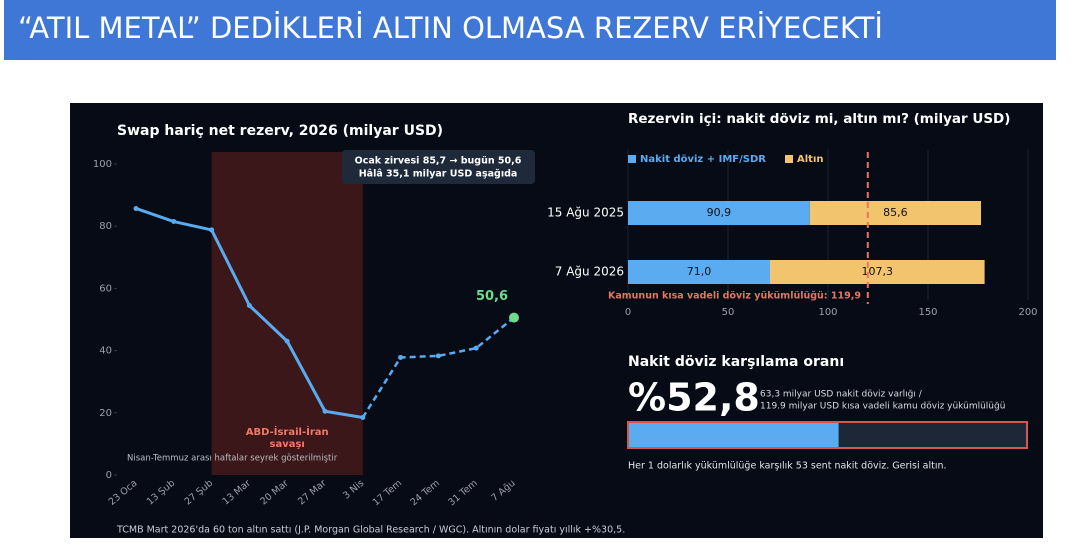 The image size is (1086, 552). What do you see at coordinates (105, 226) in the screenshot?
I see `y-tick-label: 80` at bounding box center [105, 226].